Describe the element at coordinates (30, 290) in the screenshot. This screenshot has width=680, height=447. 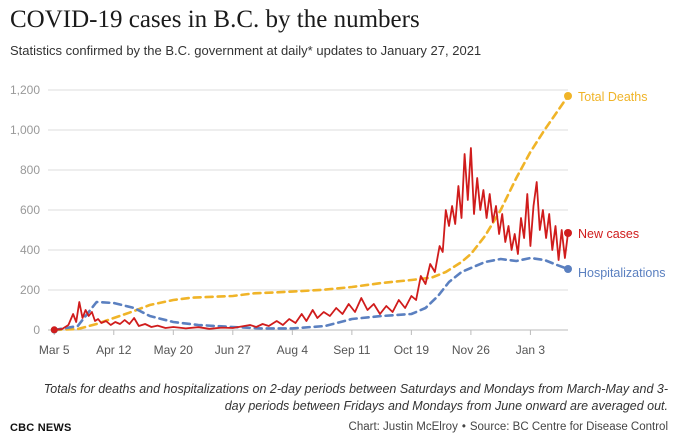
I see `y-tick-label: 200` at that location.